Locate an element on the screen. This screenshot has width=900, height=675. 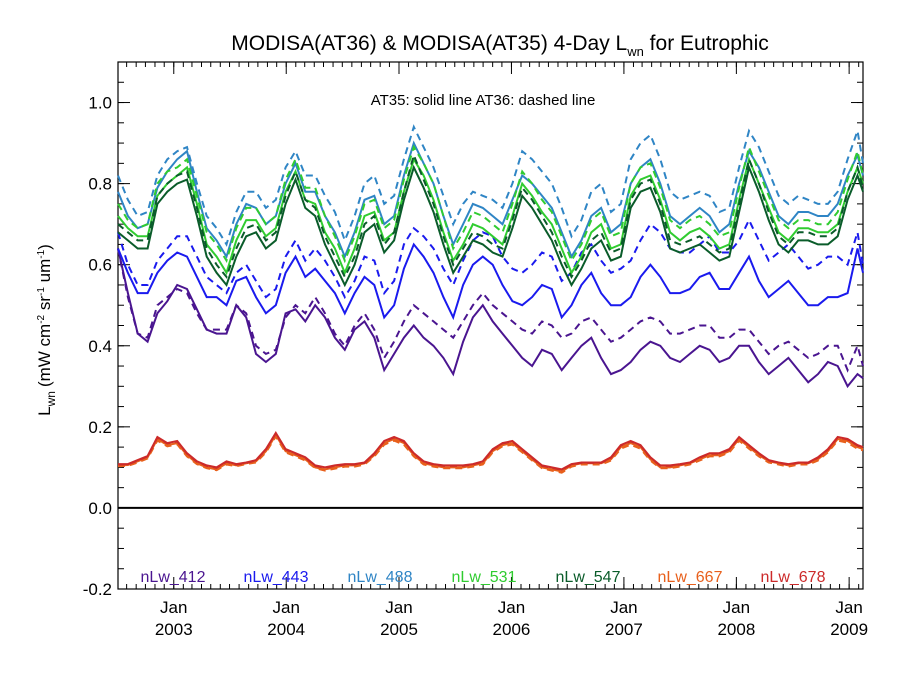
x-tick-year: 2006 is located at coordinates (512, 629).